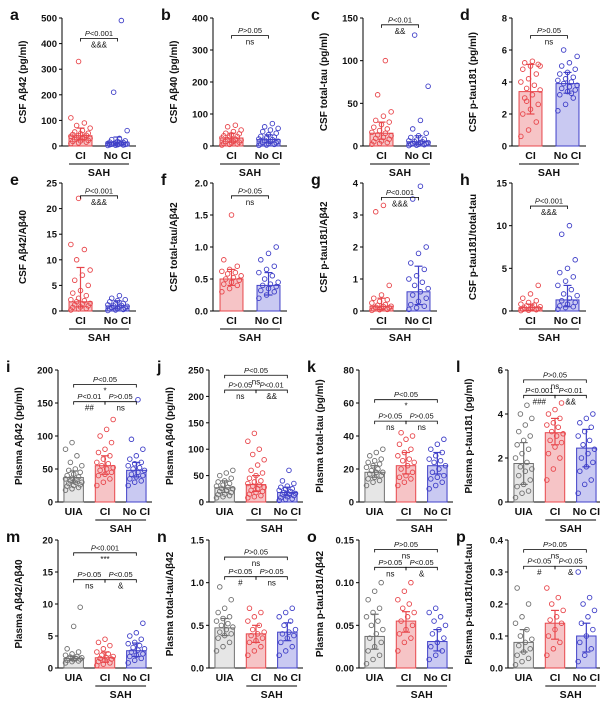 The image size is (600, 724). I want to click on y-tick-label: 1.0, so click(201, 248).